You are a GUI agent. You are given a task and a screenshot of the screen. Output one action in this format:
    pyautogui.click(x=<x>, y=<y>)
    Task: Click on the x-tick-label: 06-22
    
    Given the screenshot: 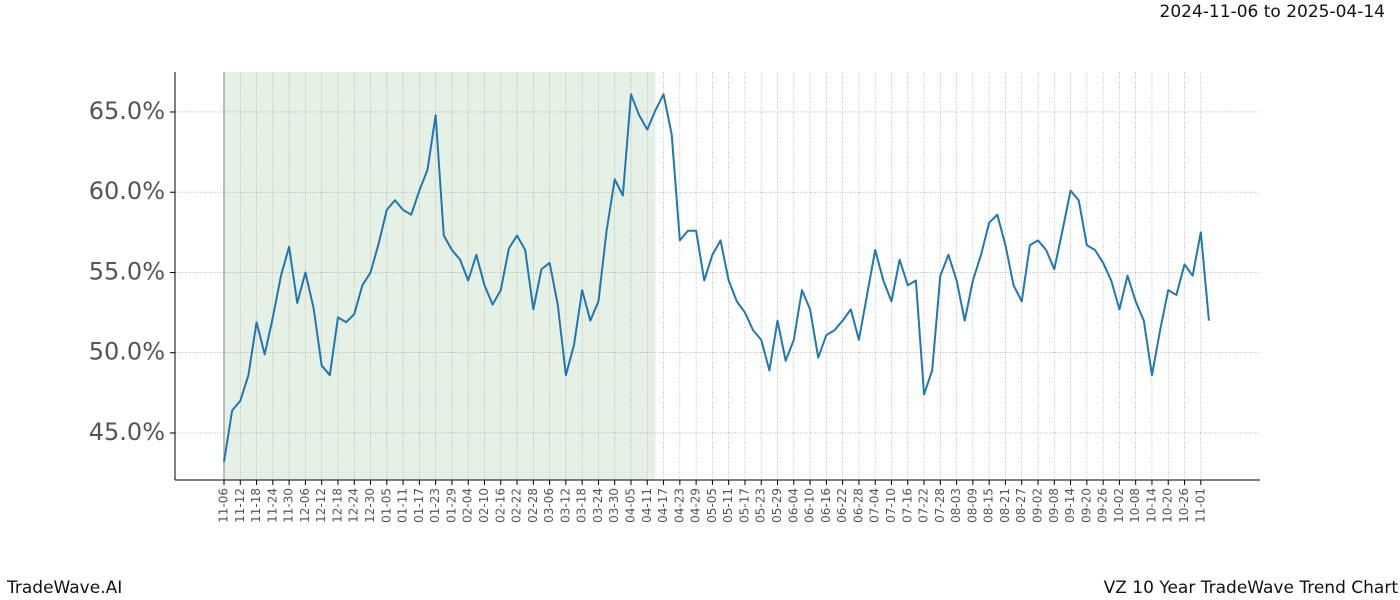 What is the action you would take?
    pyautogui.click(x=842, y=505)
    